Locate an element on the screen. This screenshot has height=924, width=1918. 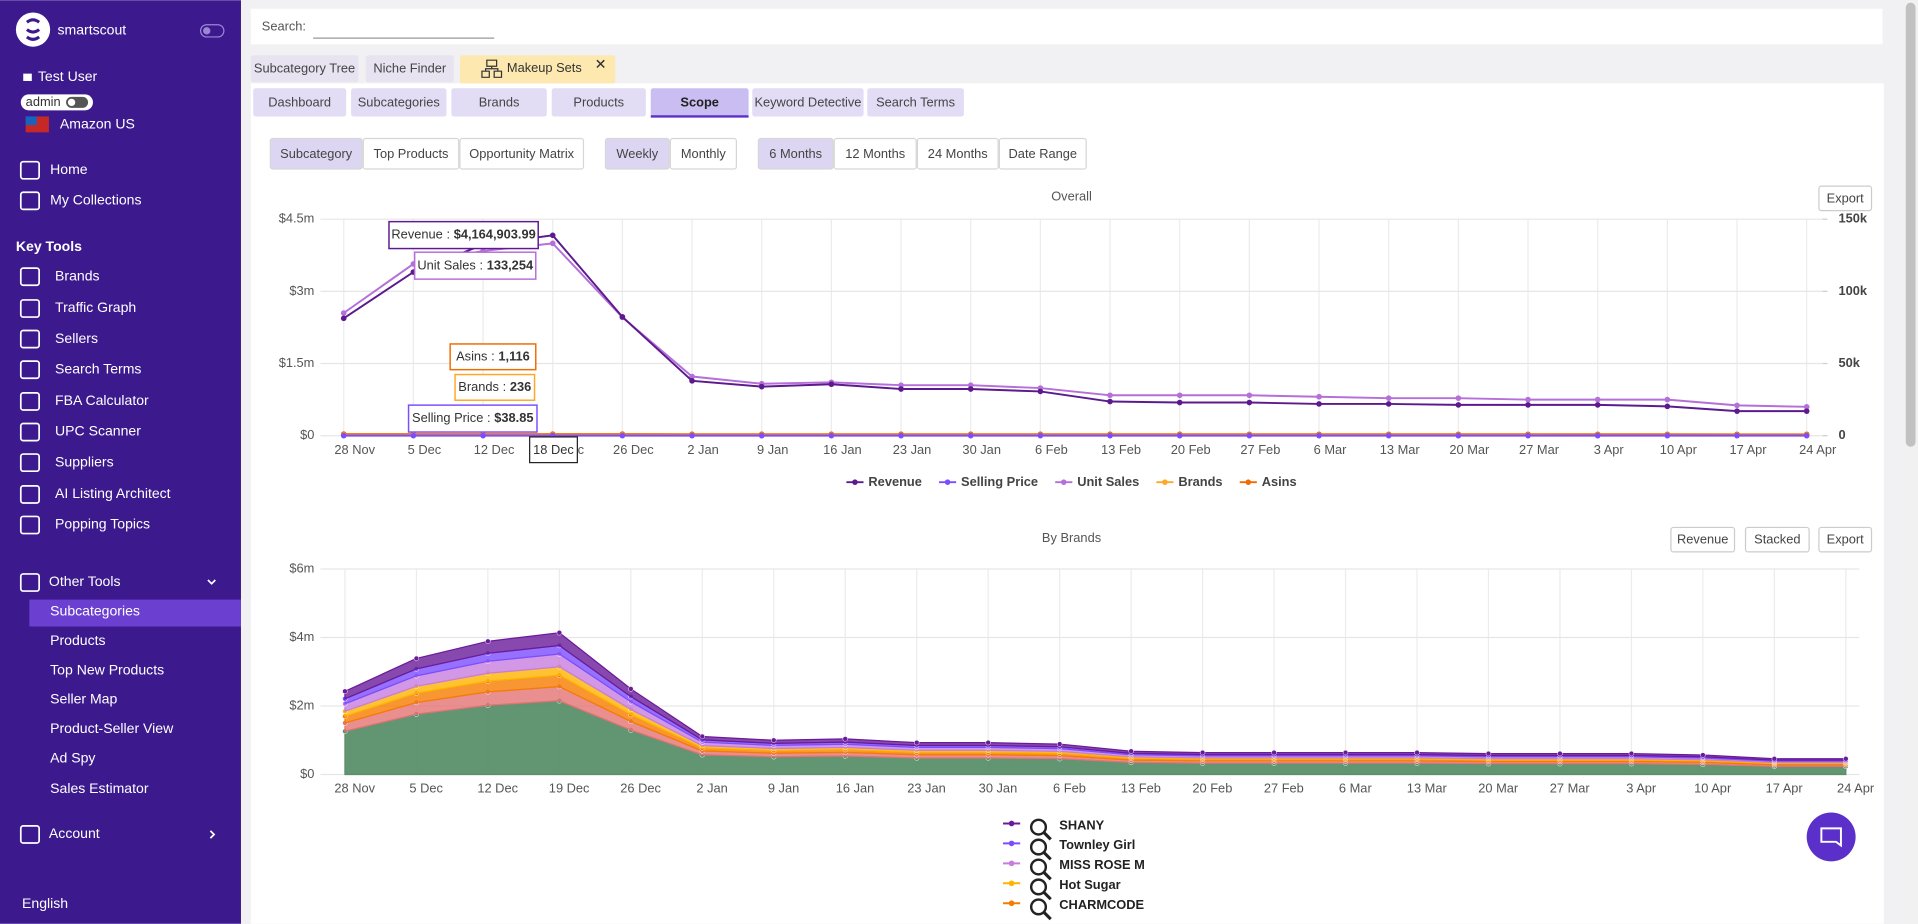
theme-toggle is located at coordinates (212, 31).